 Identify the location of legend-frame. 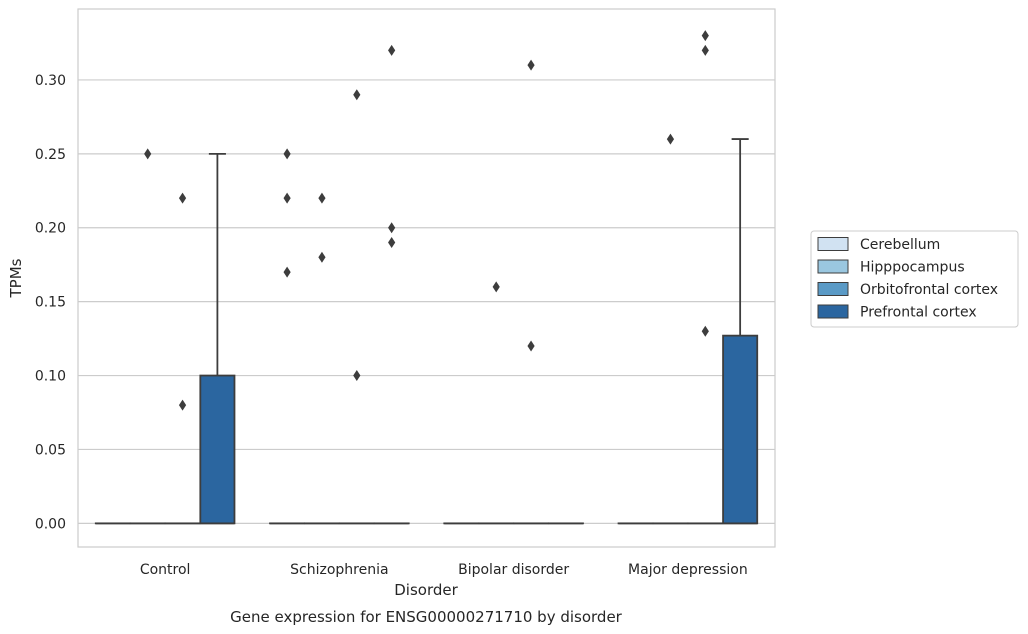
(914, 279).